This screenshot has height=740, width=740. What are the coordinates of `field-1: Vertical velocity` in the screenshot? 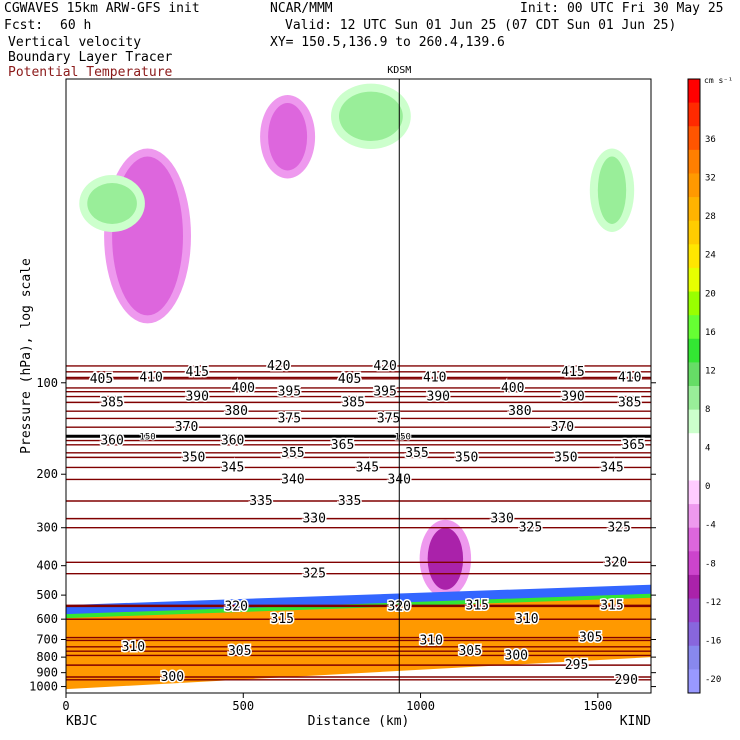 It's located at (75, 42).